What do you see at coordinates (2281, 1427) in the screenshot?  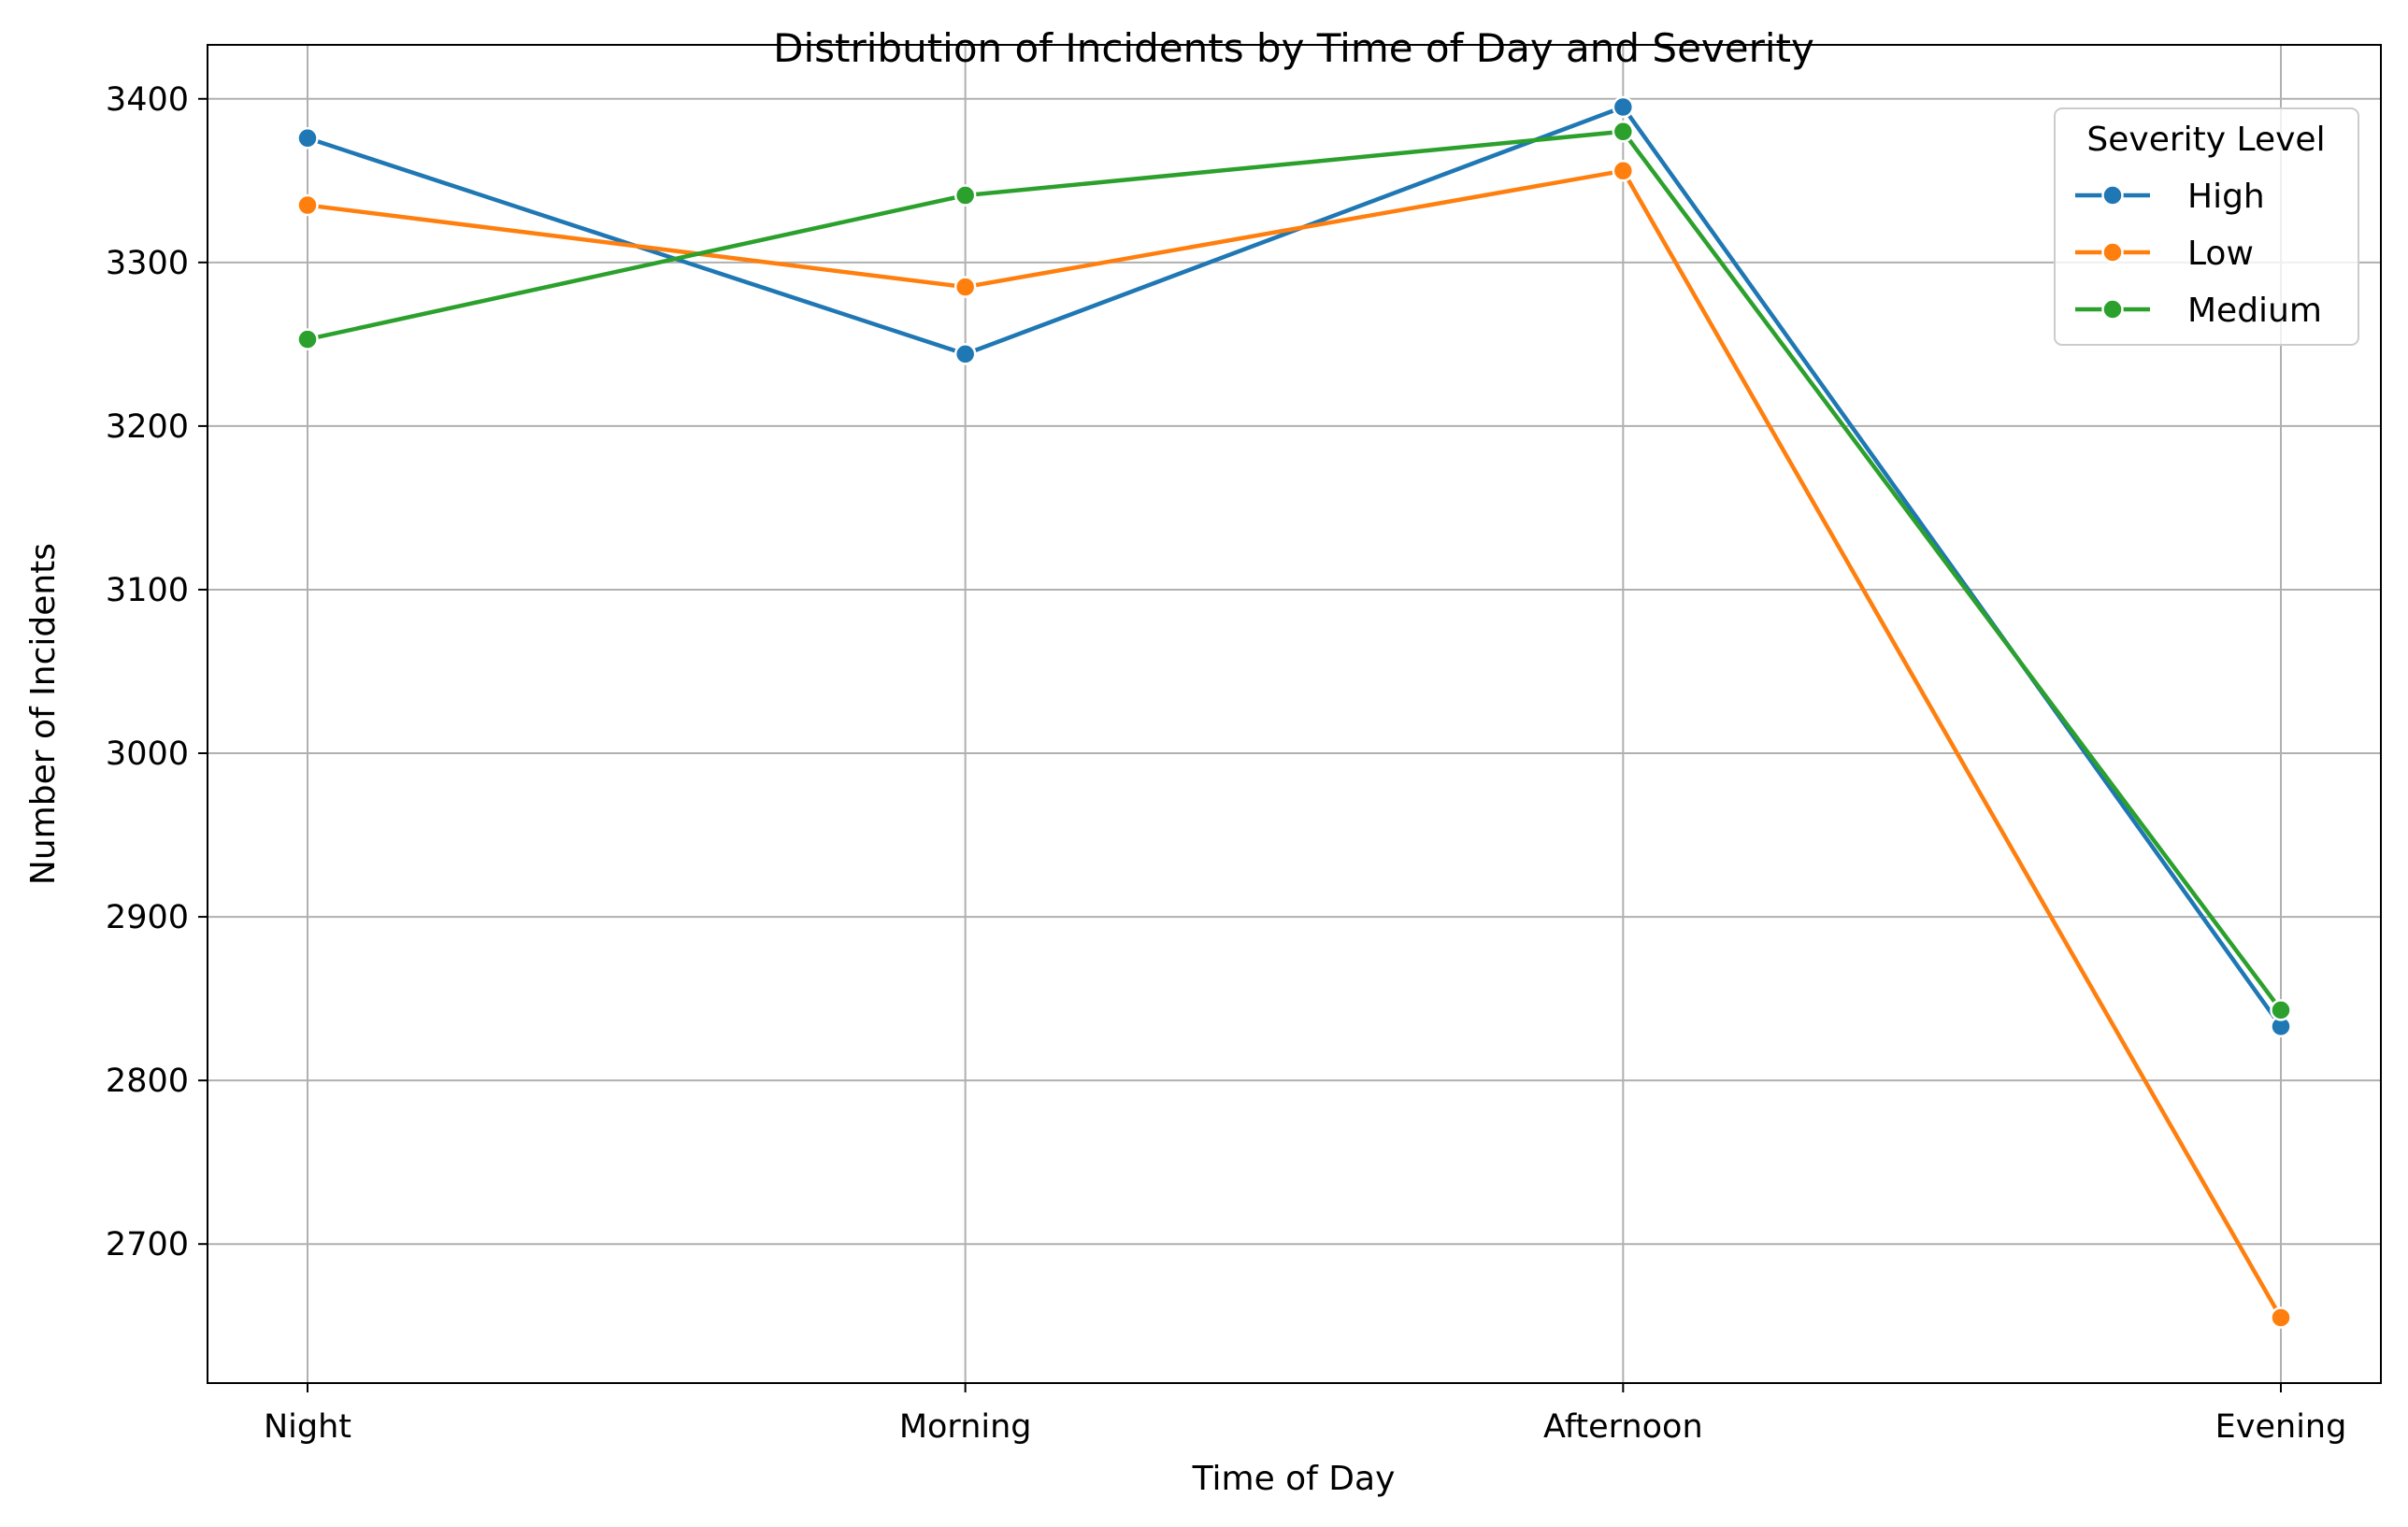 I see `x-tick-label: Evening` at bounding box center [2281, 1427].